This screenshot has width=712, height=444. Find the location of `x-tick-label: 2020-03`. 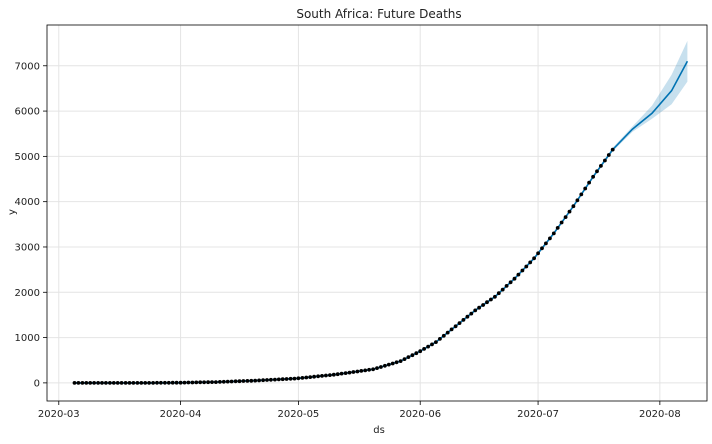

x-tick-label: 2020-03 is located at coordinates (59, 414).